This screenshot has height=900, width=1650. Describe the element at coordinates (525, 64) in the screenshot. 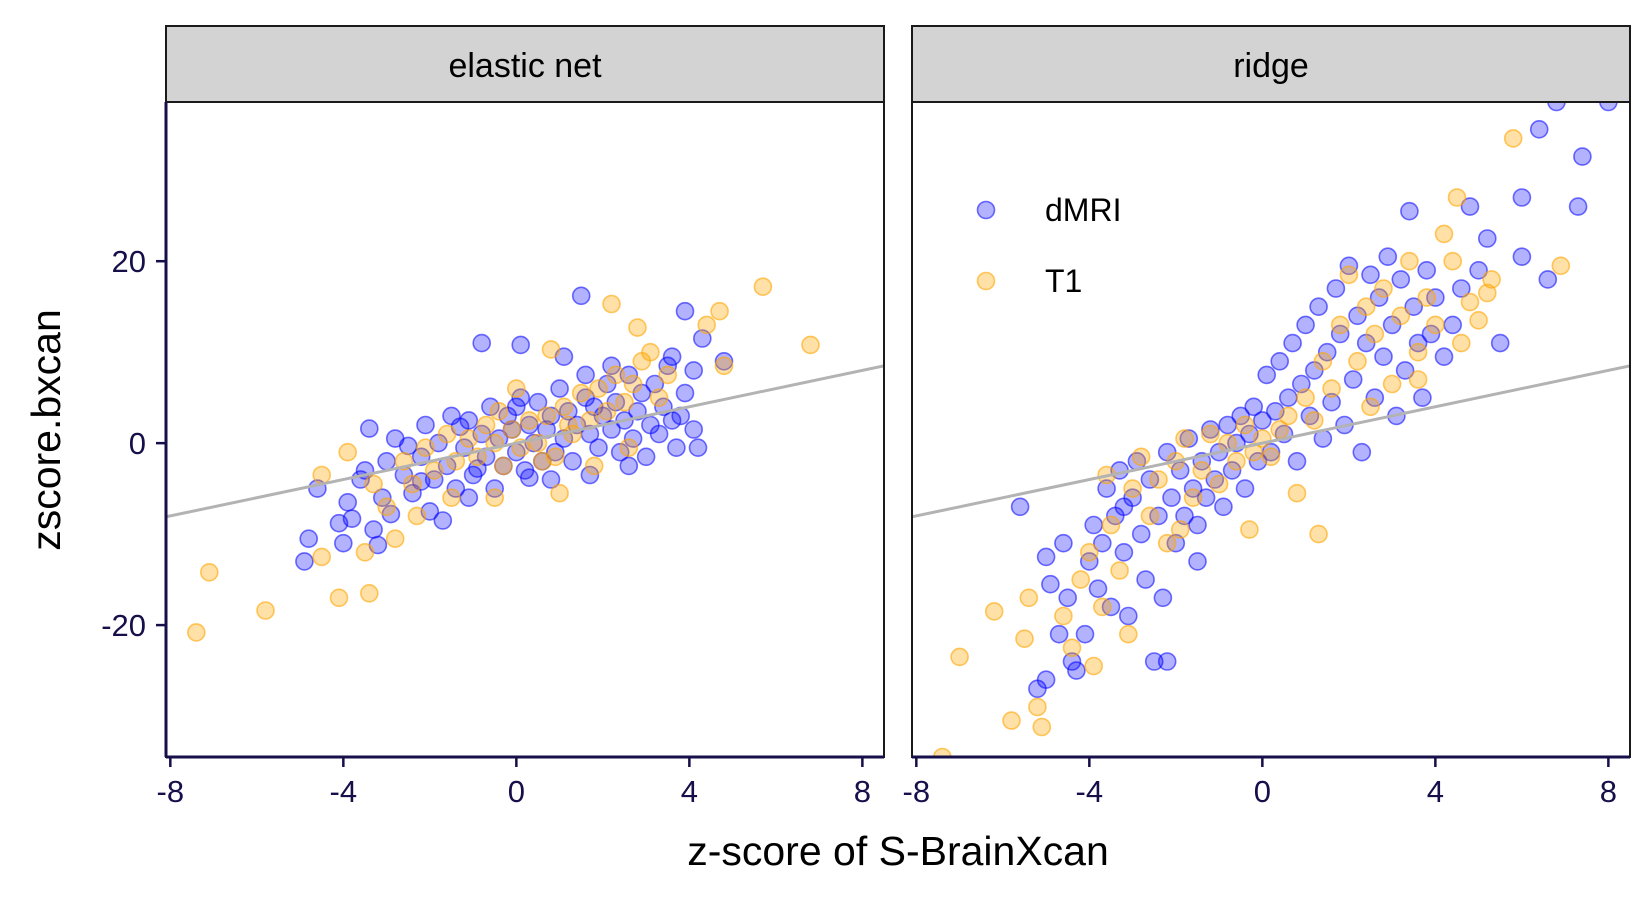

I see `panel-strip-elastic-net: elastic net` at that location.